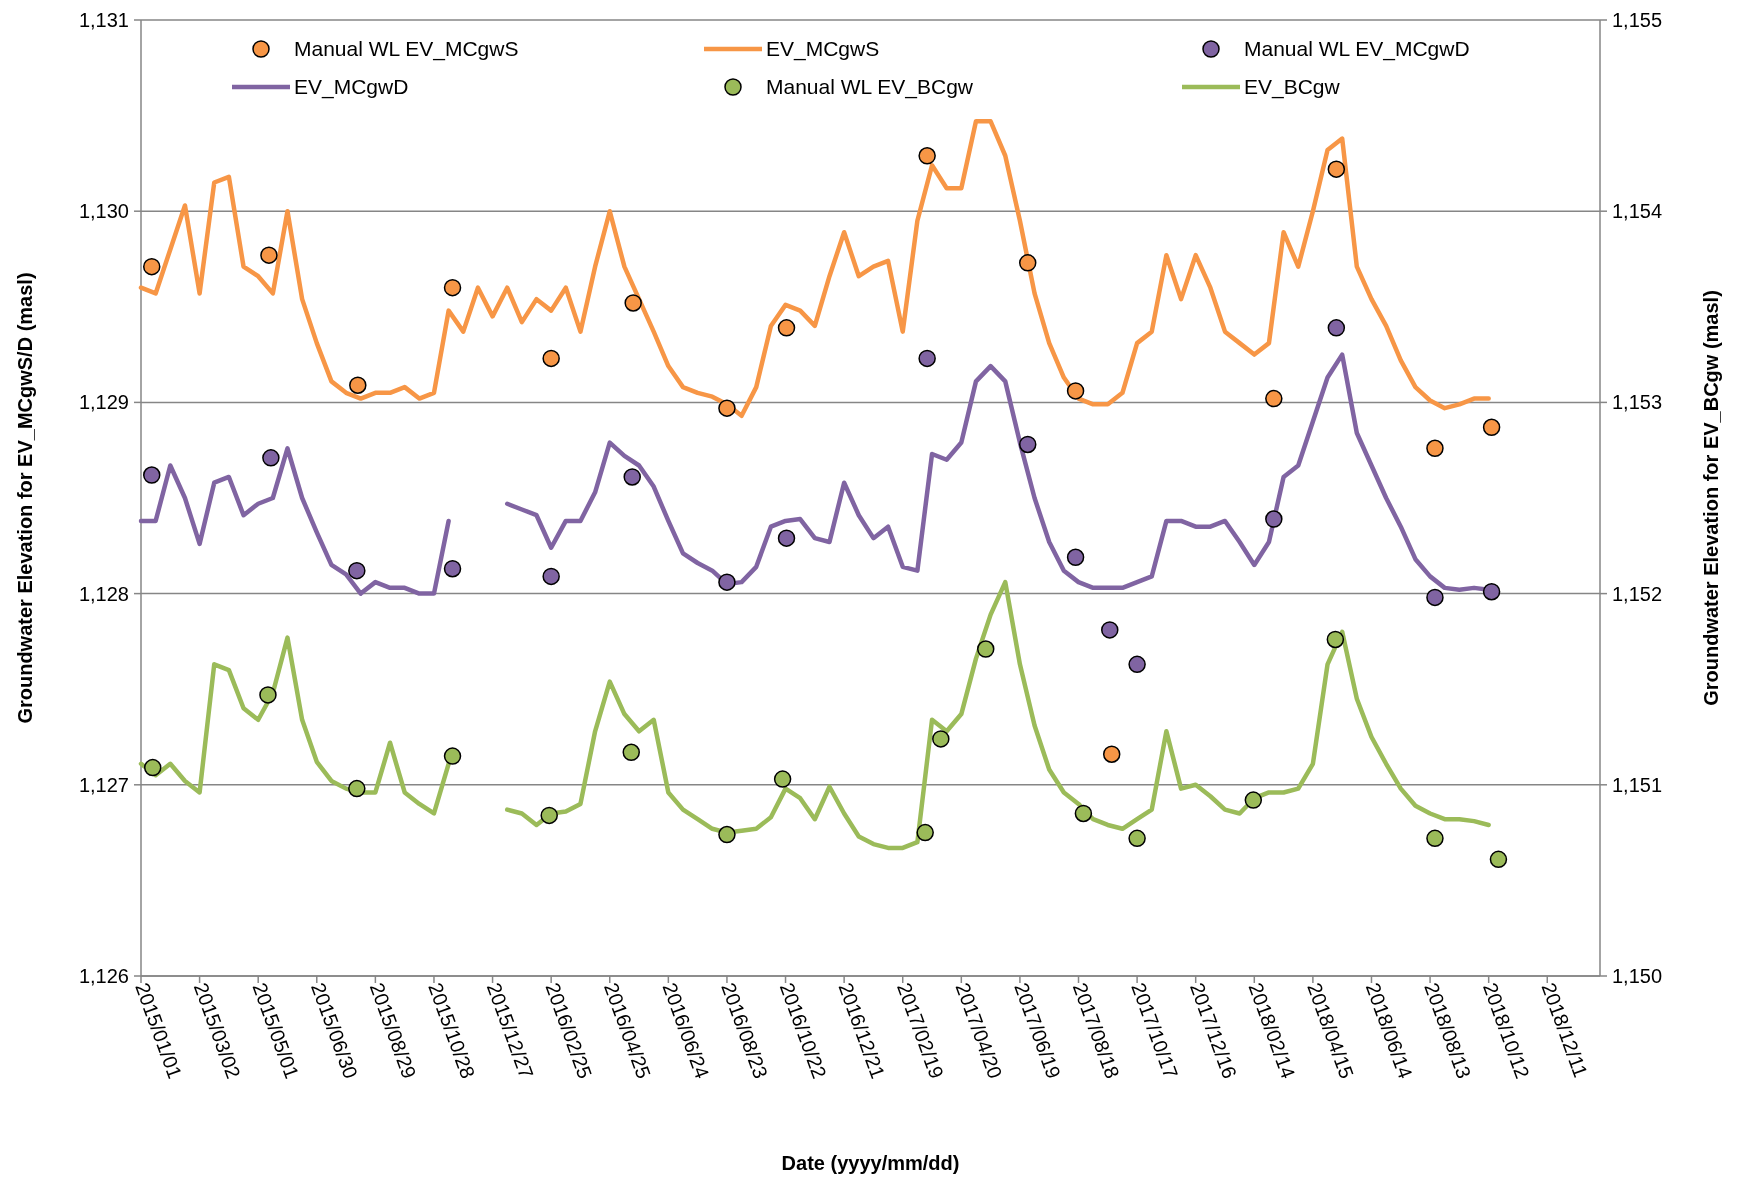 This screenshot has height=1182, width=1738. Describe the element at coordinates (406, 49) in the screenshot. I see `legend-label: Manual WL EV_MCgwS` at that location.